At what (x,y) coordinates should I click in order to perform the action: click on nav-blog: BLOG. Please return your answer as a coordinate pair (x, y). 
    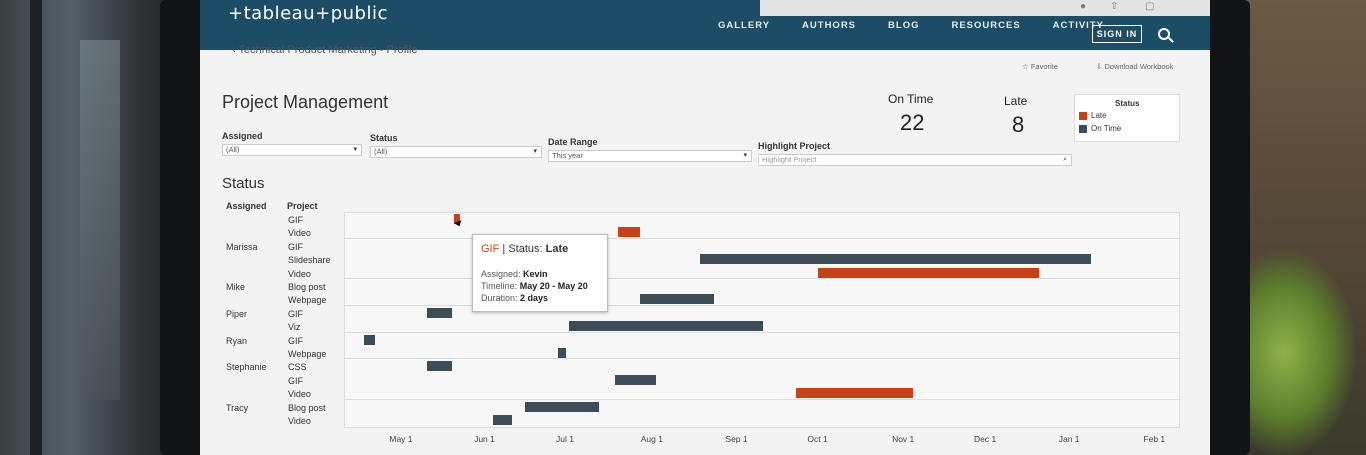
    Looking at the image, I should click on (904, 25).